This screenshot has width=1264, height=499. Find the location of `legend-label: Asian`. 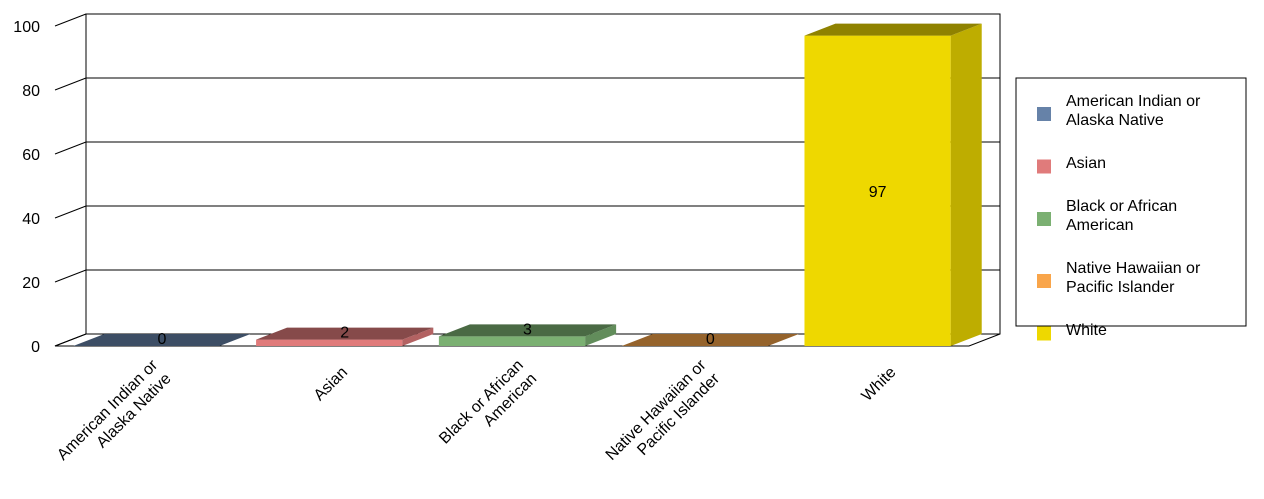

legend-label: Asian is located at coordinates (1086, 163).